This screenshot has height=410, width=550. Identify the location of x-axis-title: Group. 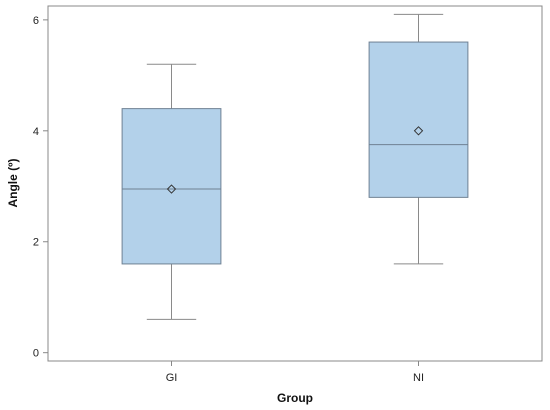
(295, 398).